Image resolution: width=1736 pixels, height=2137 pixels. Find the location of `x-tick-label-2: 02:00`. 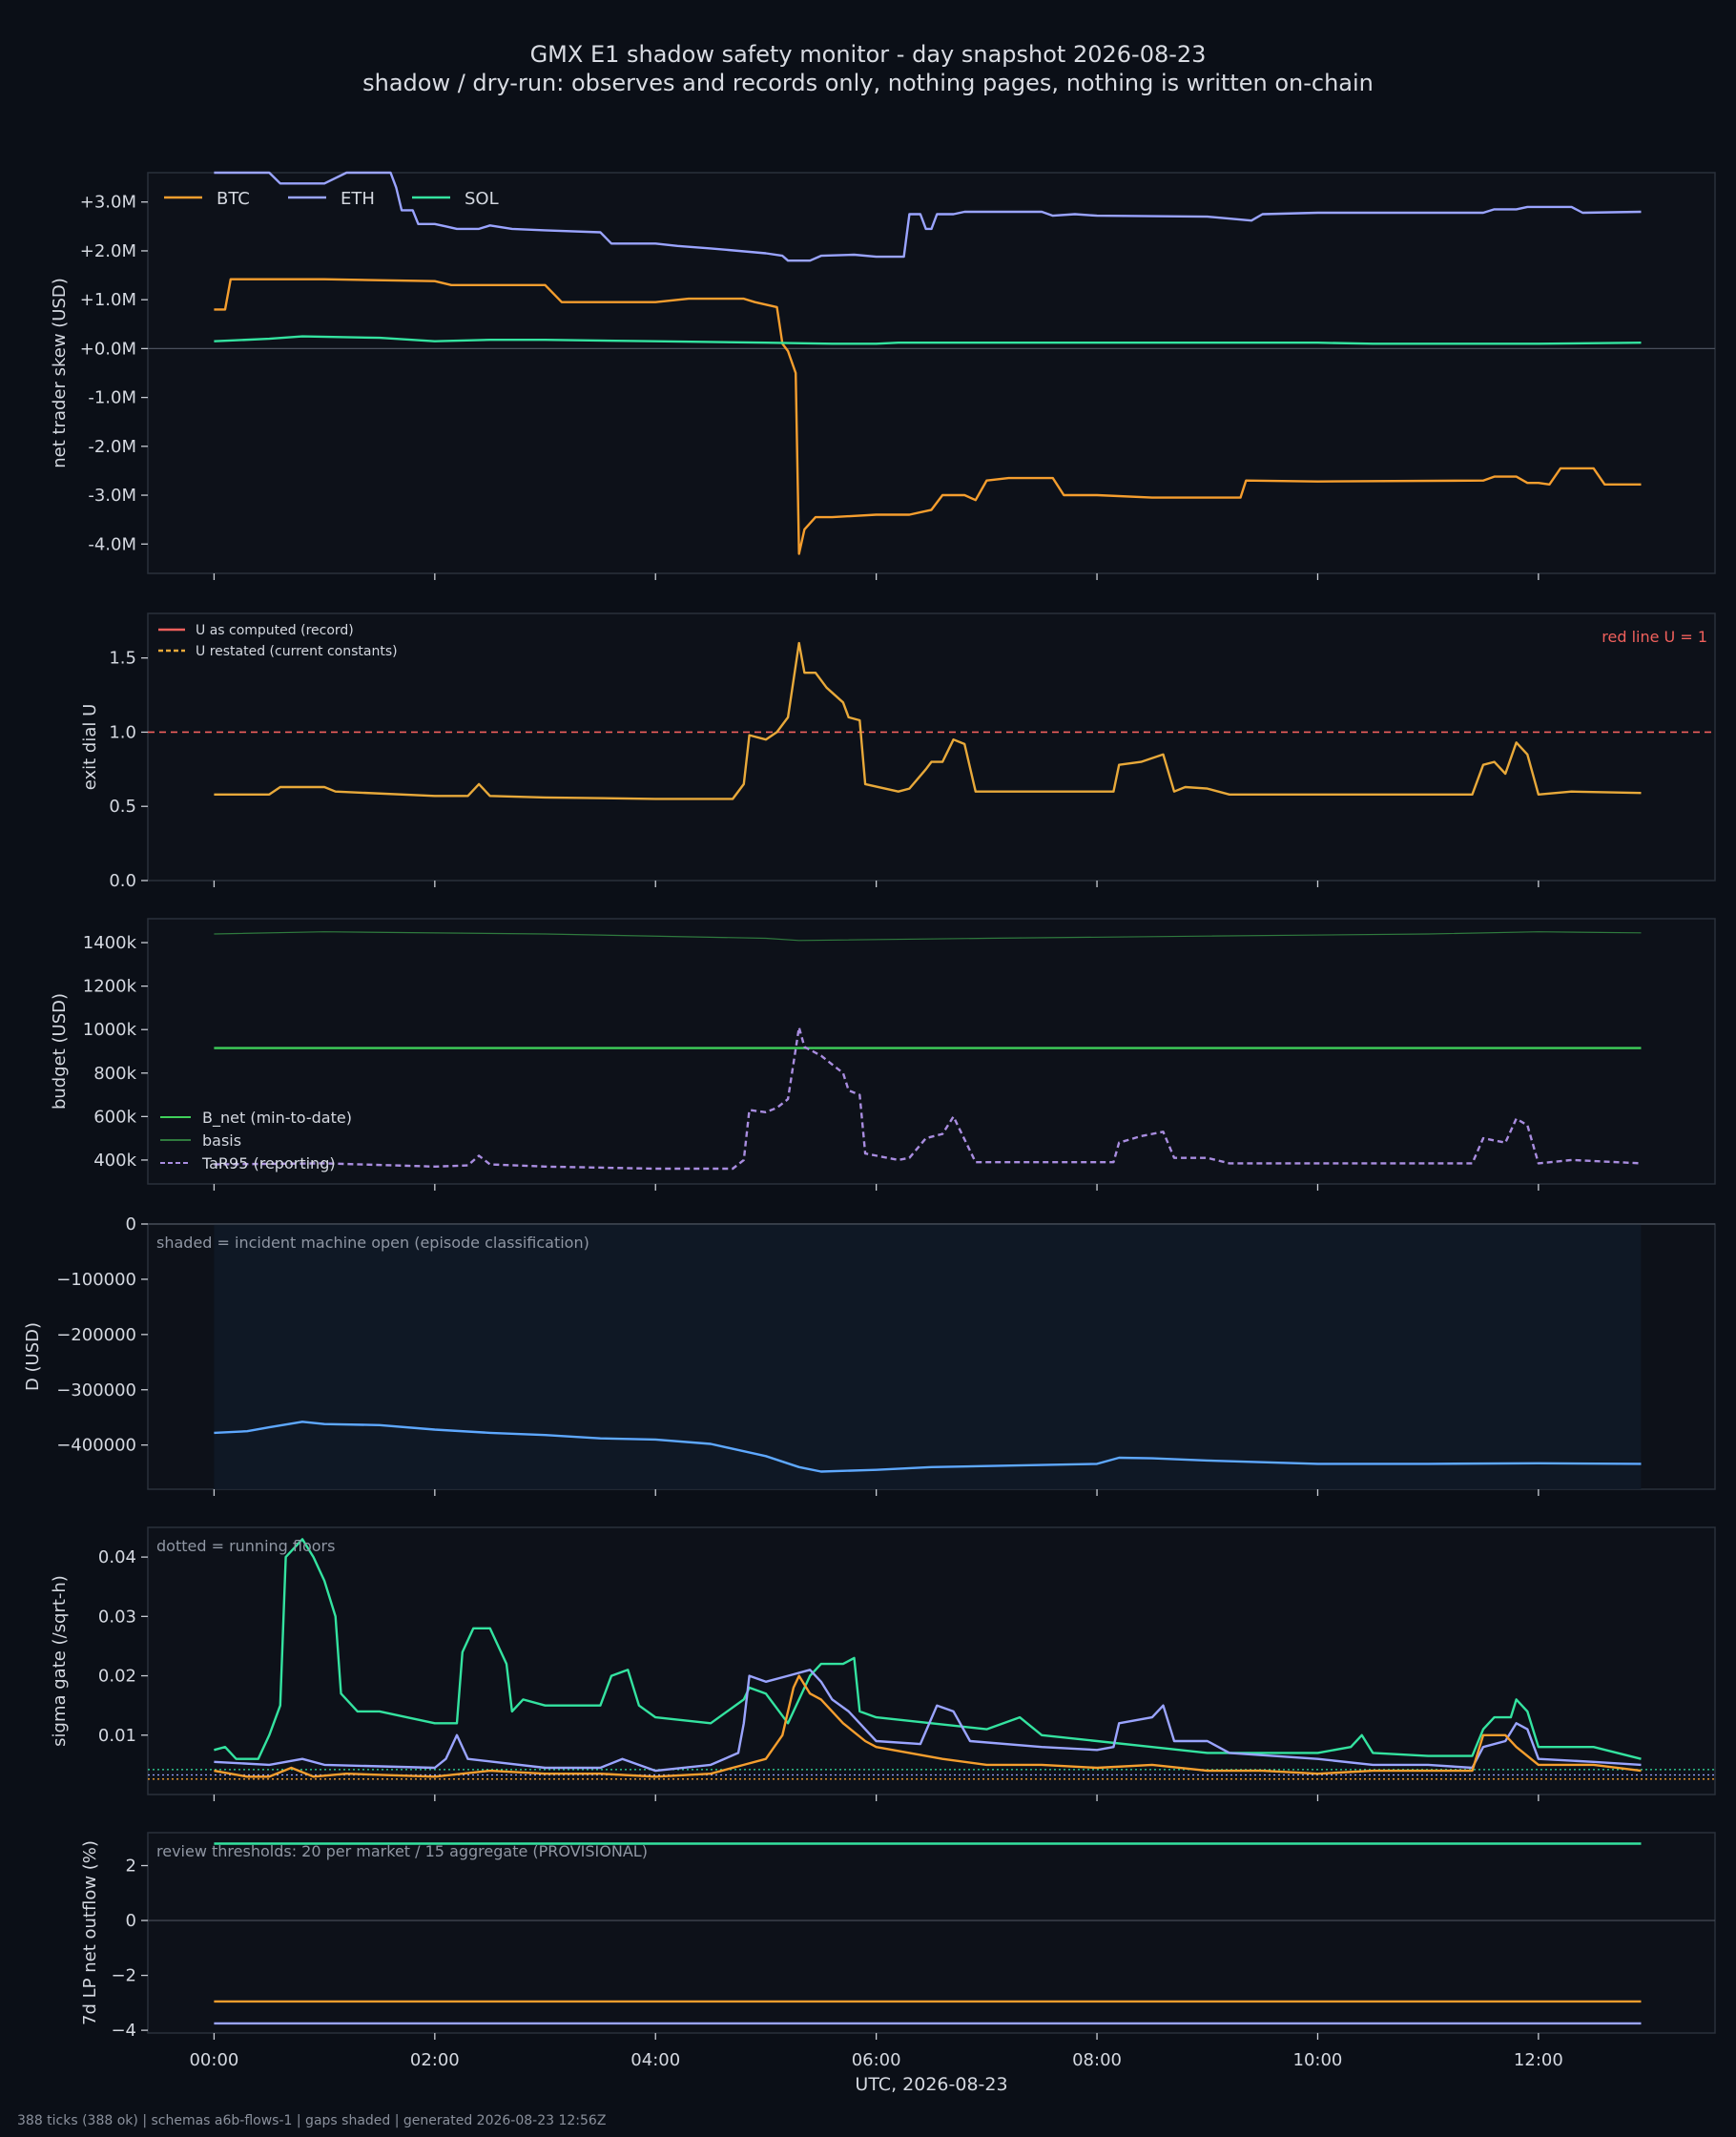

x-tick-label-2: 02:00 is located at coordinates (435, 2060).